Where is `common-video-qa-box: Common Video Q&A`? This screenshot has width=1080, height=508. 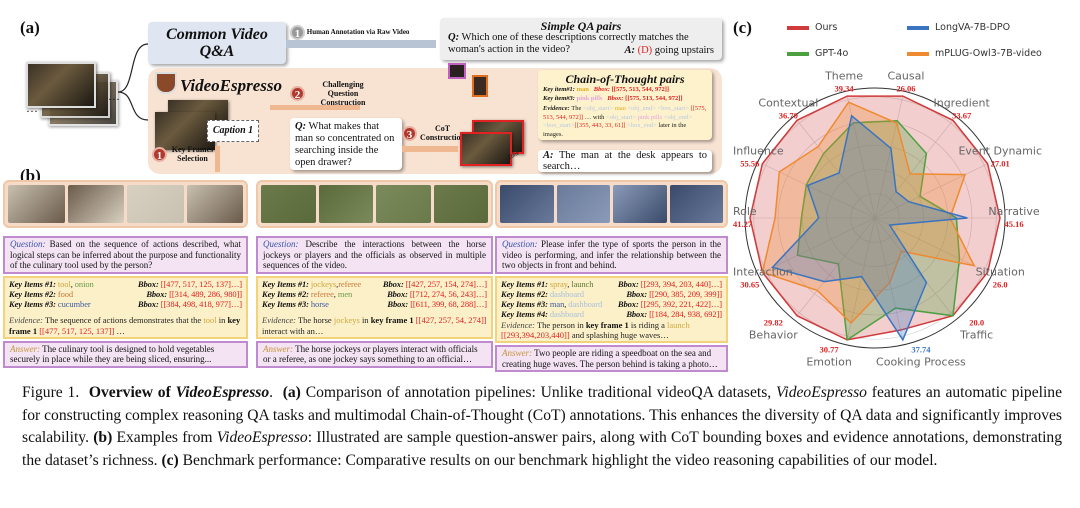
common-video-qa-box: Common Video Q&A is located at coordinates (217, 43).